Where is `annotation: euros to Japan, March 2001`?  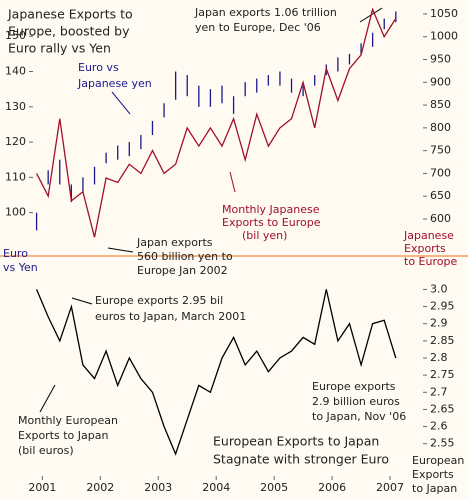 annotation: euros to Japan, March 2001 is located at coordinates (170, 316).